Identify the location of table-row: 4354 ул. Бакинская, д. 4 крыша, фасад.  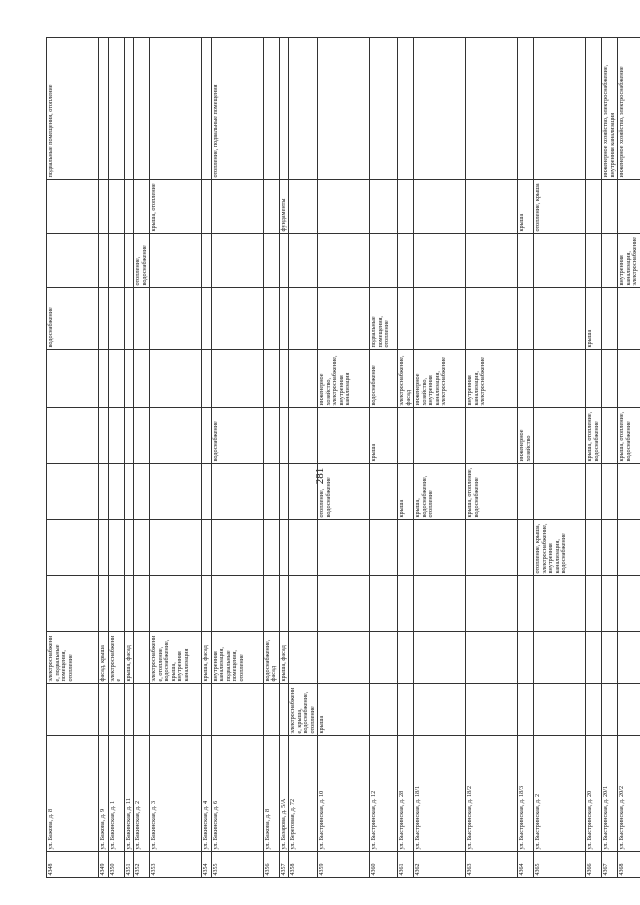
(206, 457).